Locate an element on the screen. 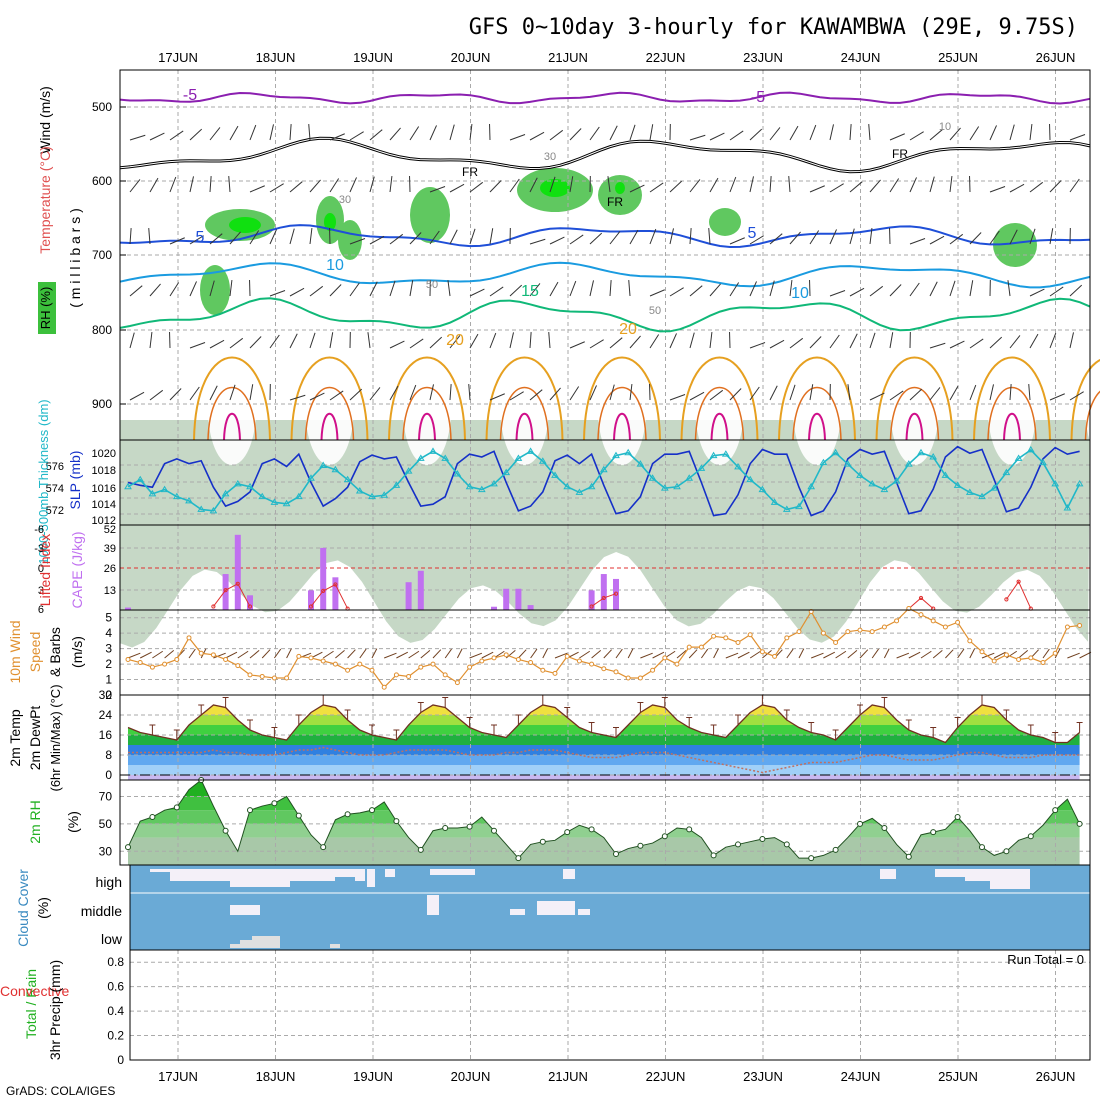 Image resolution: width=1100 pixels, height=1100 pixels. temp-band is located at coordinates (605, 700).